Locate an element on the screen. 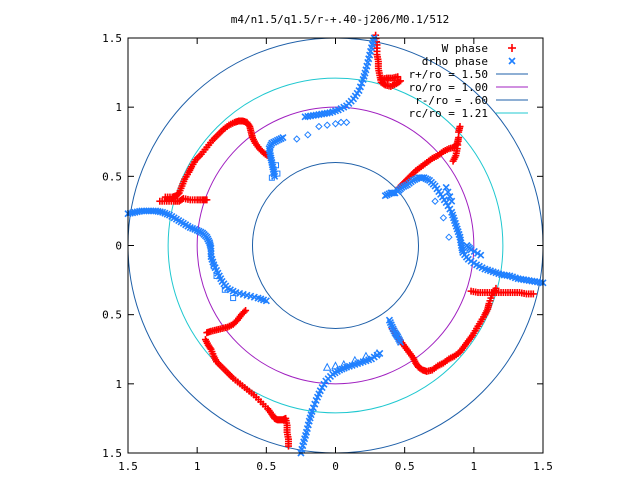 Image resolution: width=640 pixels, height=480 pixels. drho-phase-point-166-b is located at coordinates (458, 232).